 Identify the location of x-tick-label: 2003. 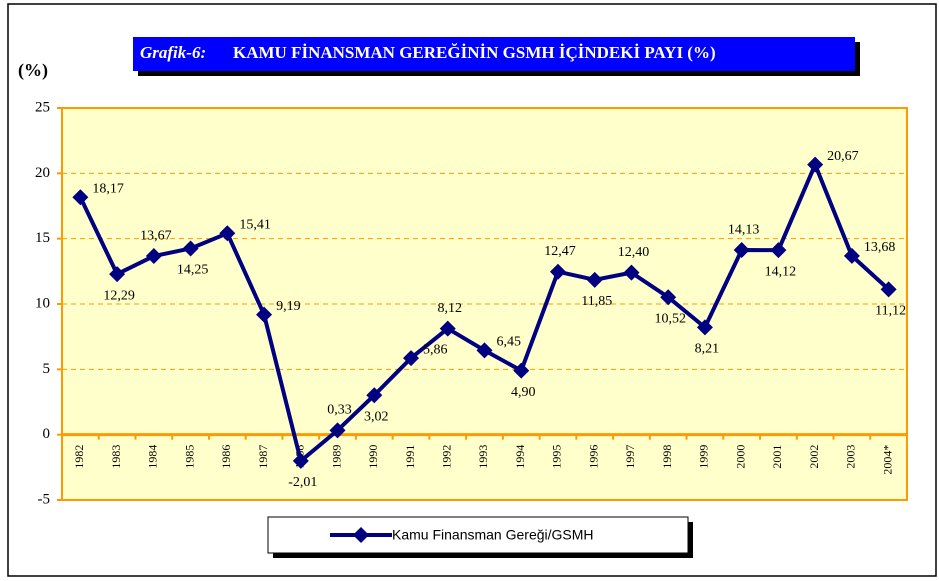
(851, 457).